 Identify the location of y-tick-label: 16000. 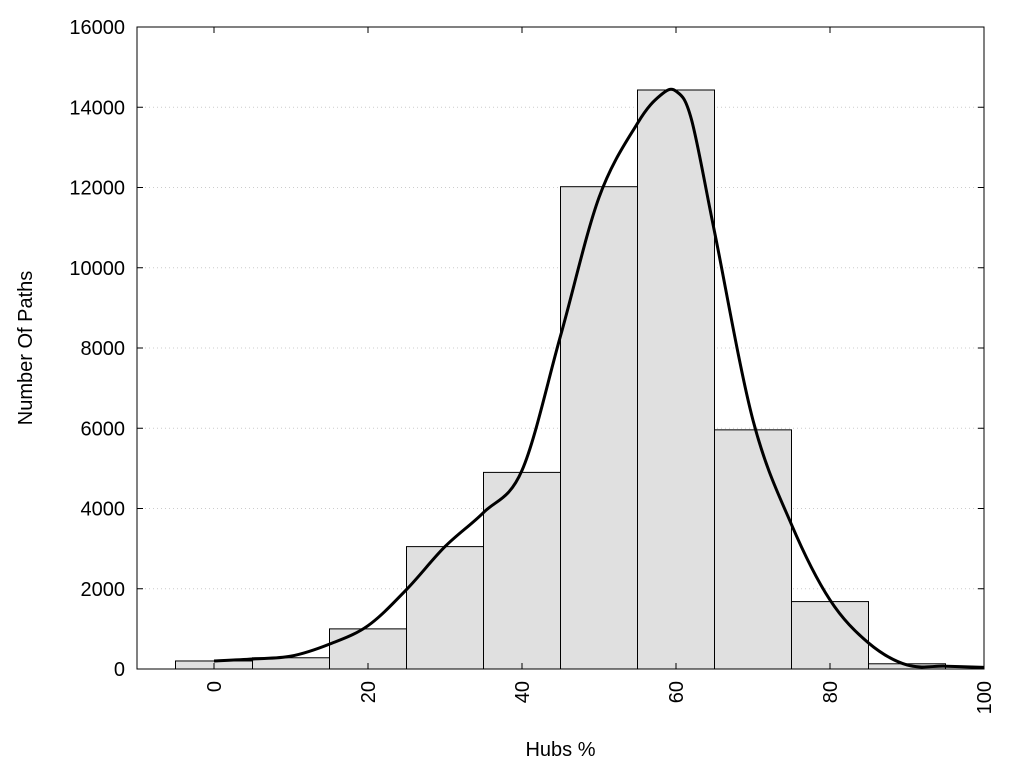
(97, 28).